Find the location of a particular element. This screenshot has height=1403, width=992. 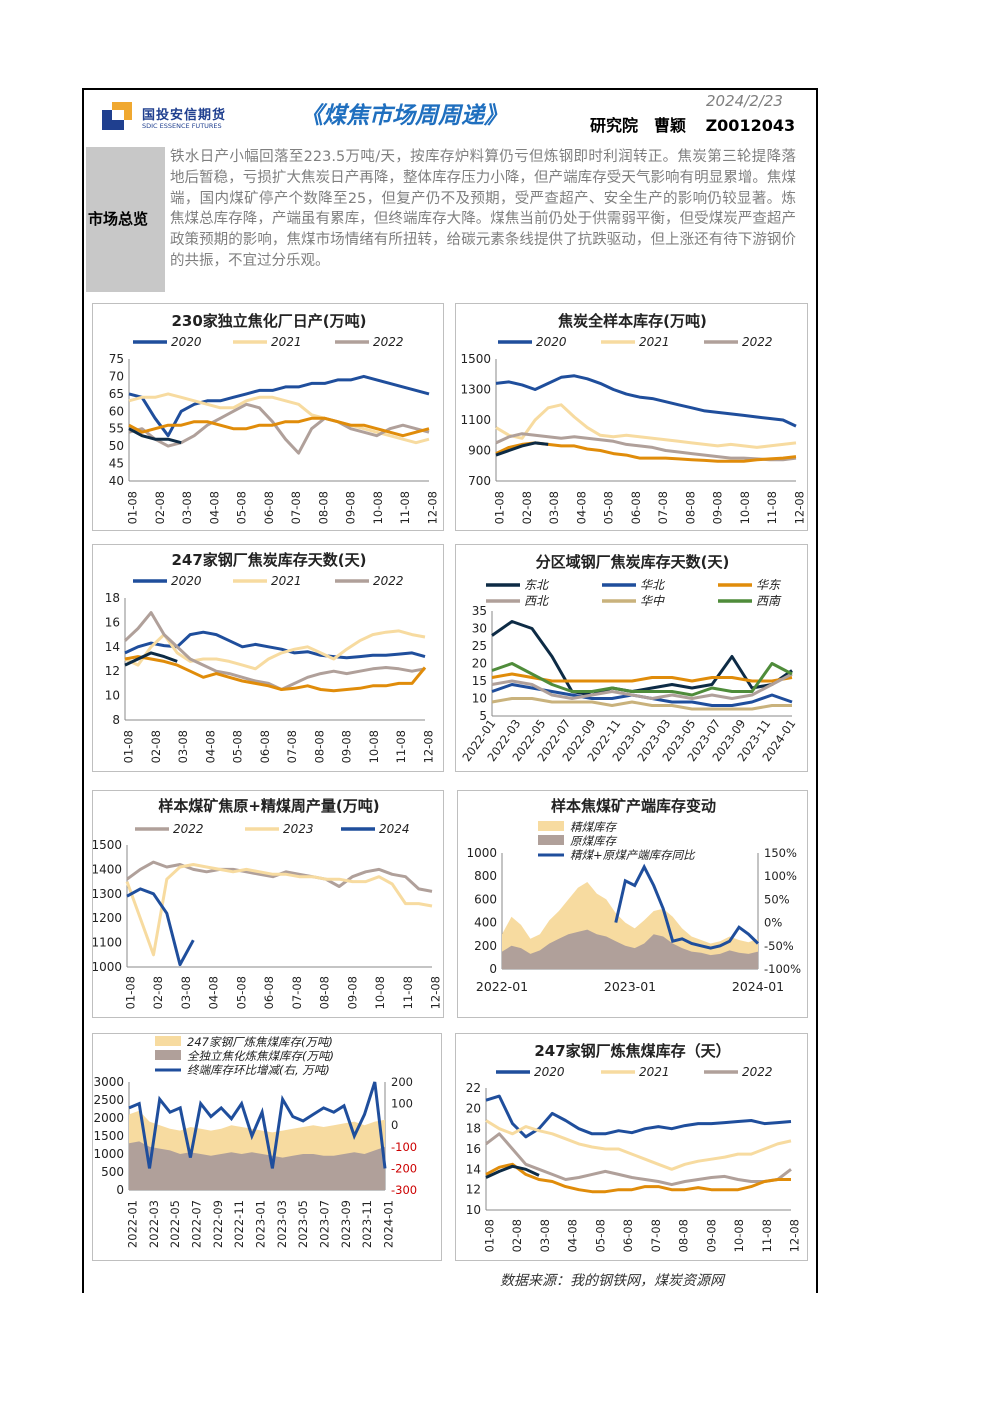

y2-tick-label: -300 is located at coordinates (404, 1190).